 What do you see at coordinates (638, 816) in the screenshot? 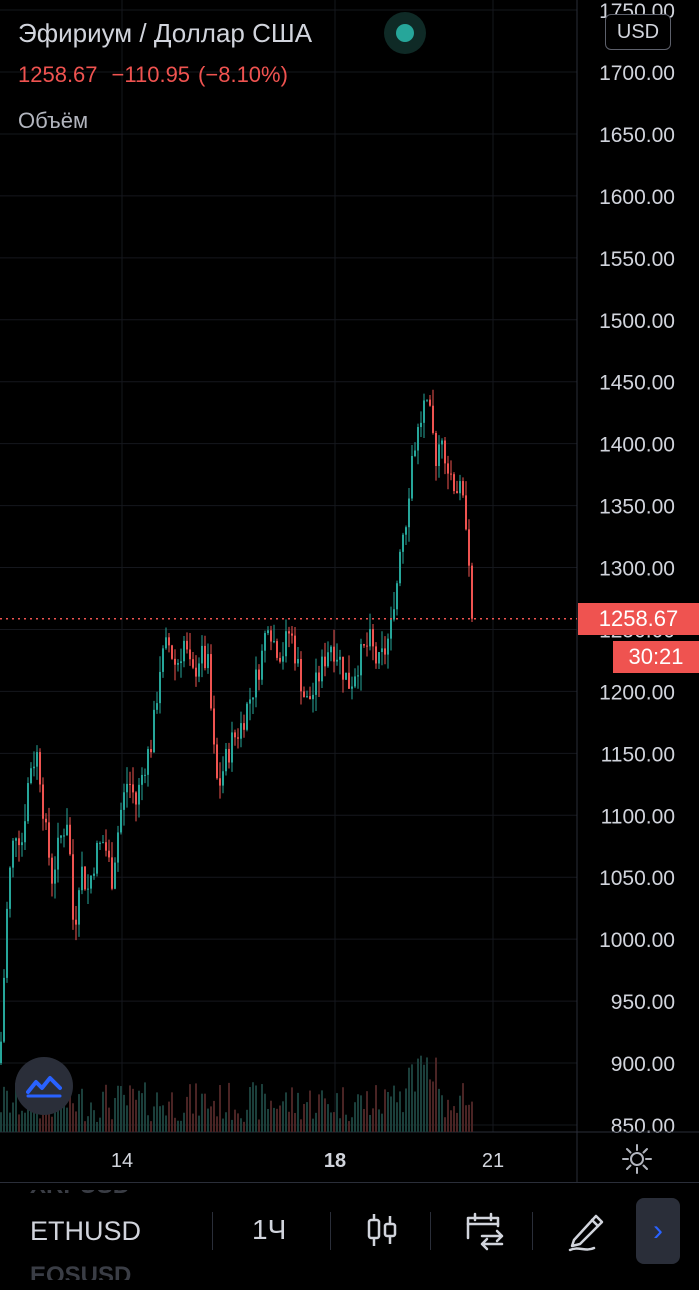
I see `y-tick-label: 1100.00` at bounding box center [638, 816].